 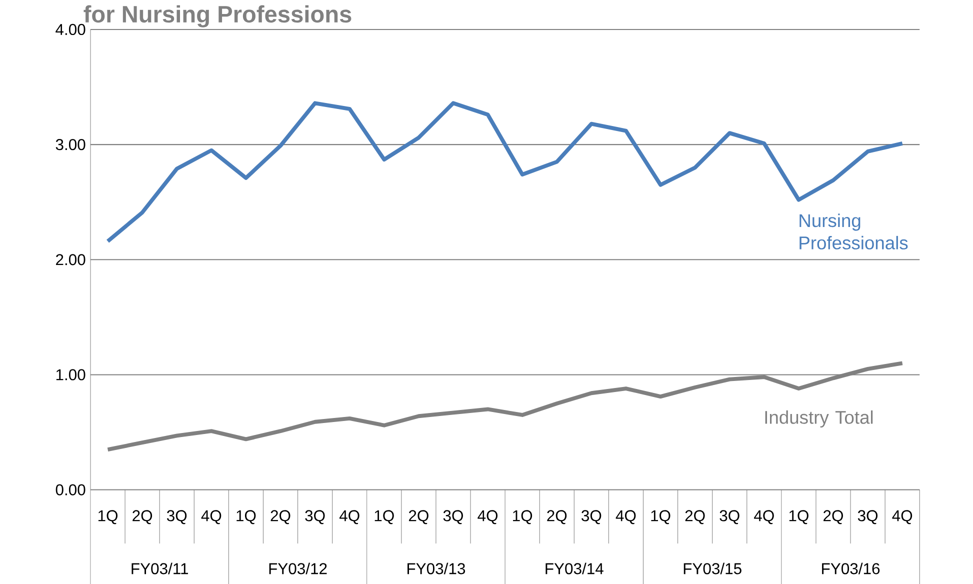 What do you see at coordinates (160, 568) in the screenshot?
I see `text: FY03/11` at bounding box center [160, 568].